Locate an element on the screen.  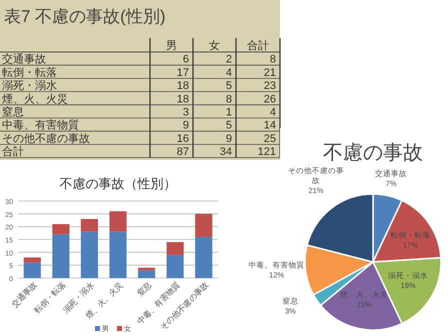
text: 女 is located at coordinates (214, 46).